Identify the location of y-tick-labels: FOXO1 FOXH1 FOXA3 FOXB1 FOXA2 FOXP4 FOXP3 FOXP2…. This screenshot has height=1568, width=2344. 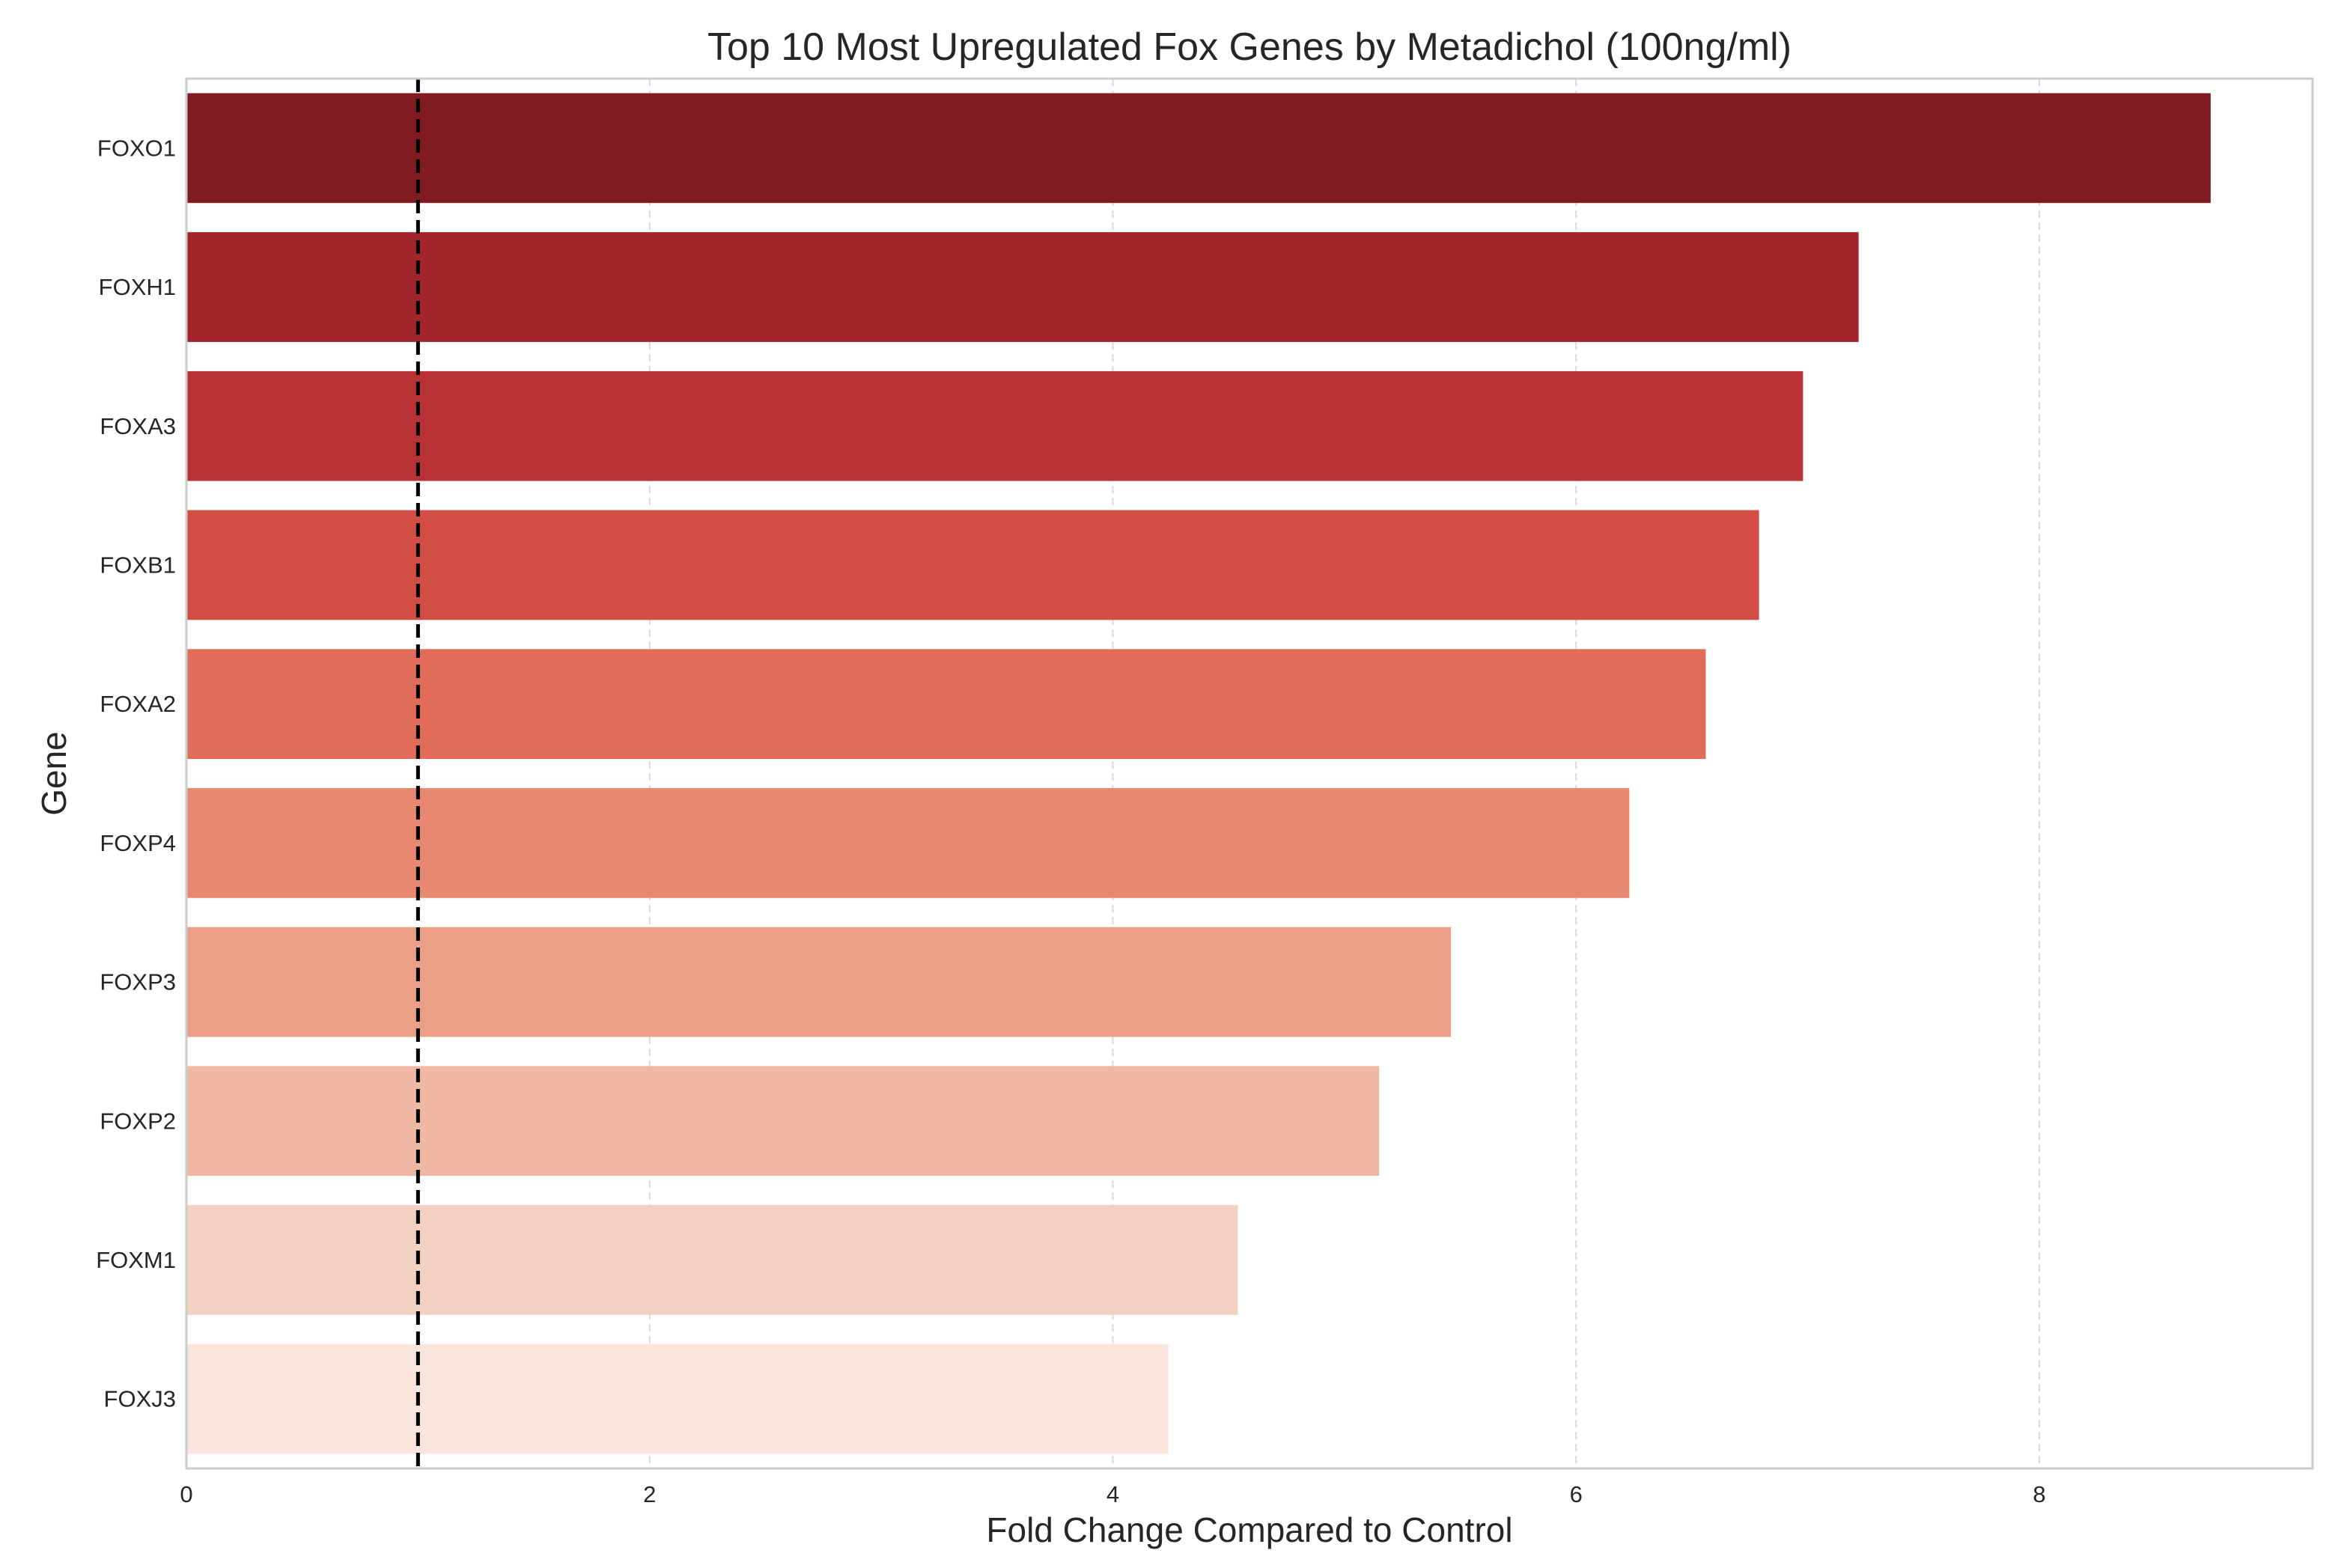
(136, 773).